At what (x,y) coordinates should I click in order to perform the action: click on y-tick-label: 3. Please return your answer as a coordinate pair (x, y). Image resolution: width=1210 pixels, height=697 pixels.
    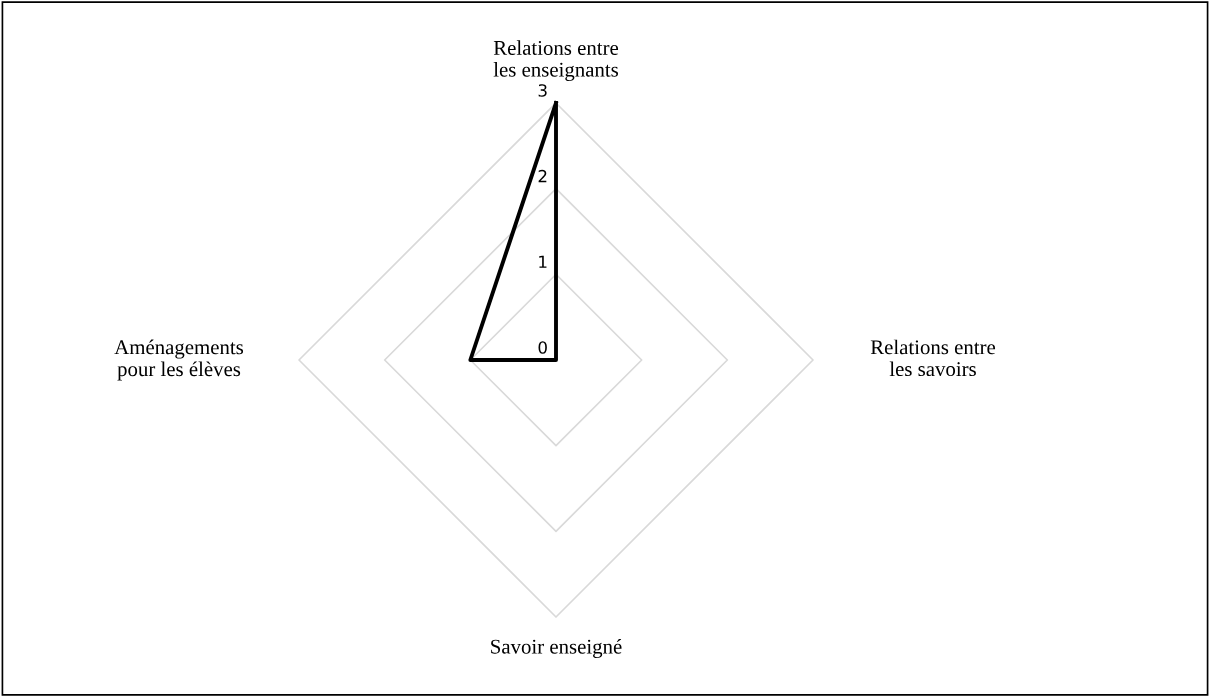
    Looking at the image, I should click on (542, 90).